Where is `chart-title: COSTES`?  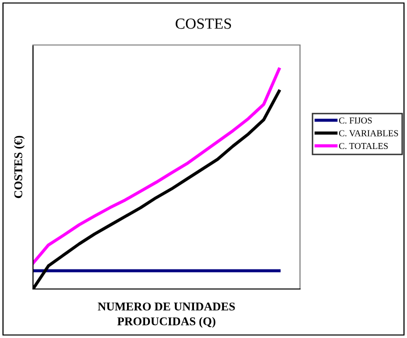
chart-title: COSTES is located at coordinates (203, 23).